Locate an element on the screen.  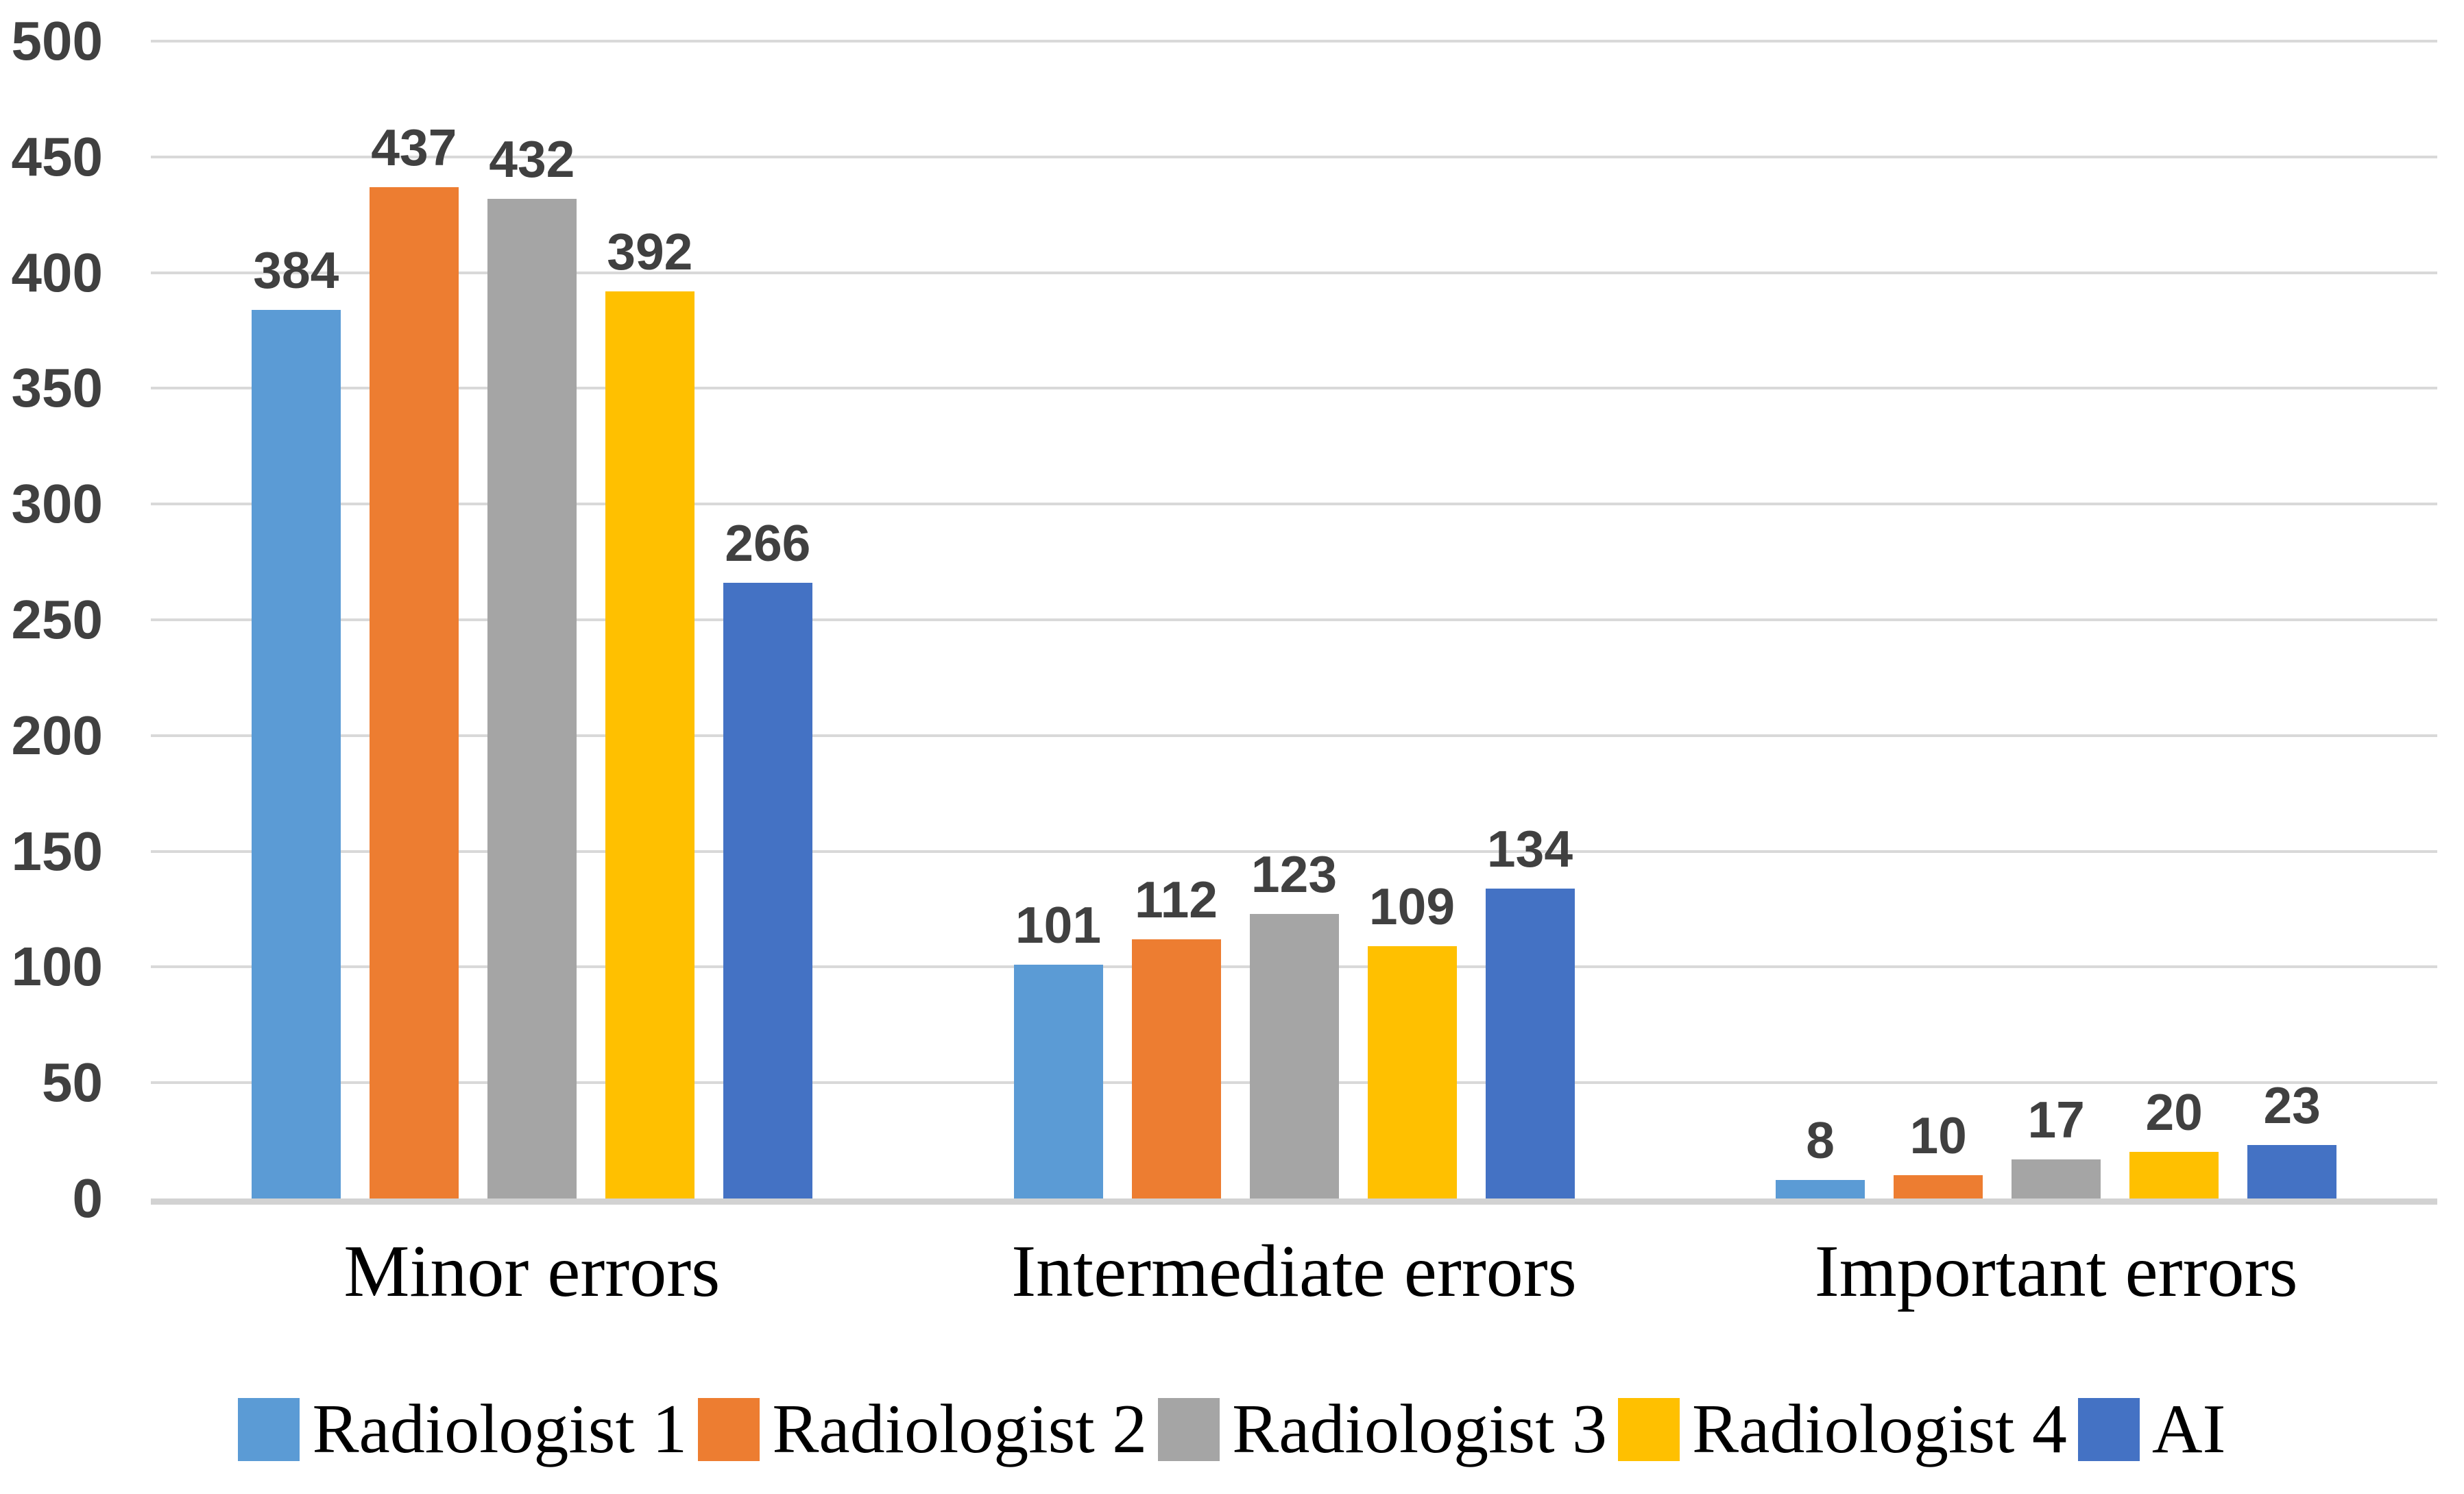
y-axis-tick-150: 150 is located at coordinates (57, 851).